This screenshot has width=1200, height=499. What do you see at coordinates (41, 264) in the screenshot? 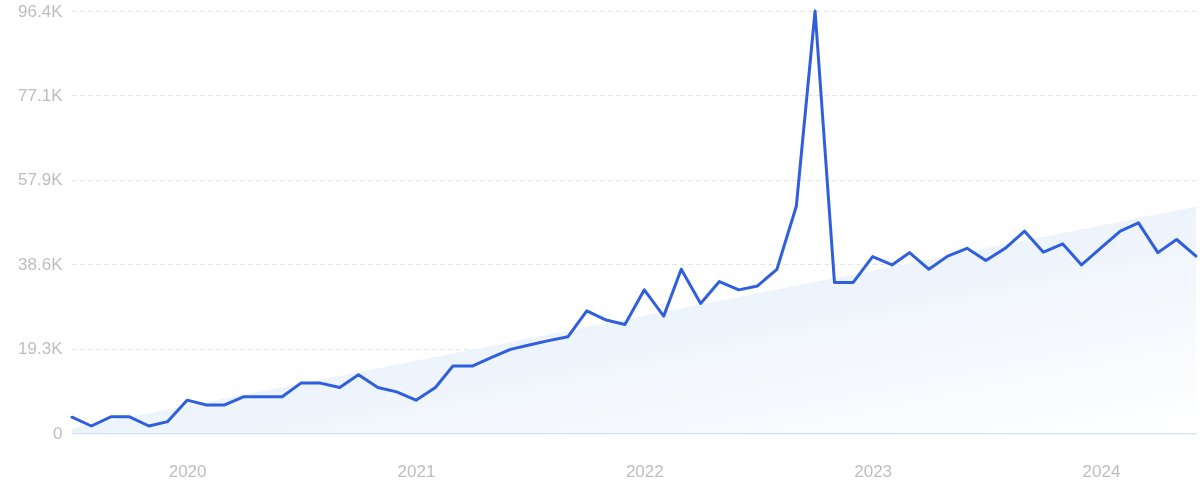
I see `y-tick-label: 38.6K` at bounding box center [41, 264].